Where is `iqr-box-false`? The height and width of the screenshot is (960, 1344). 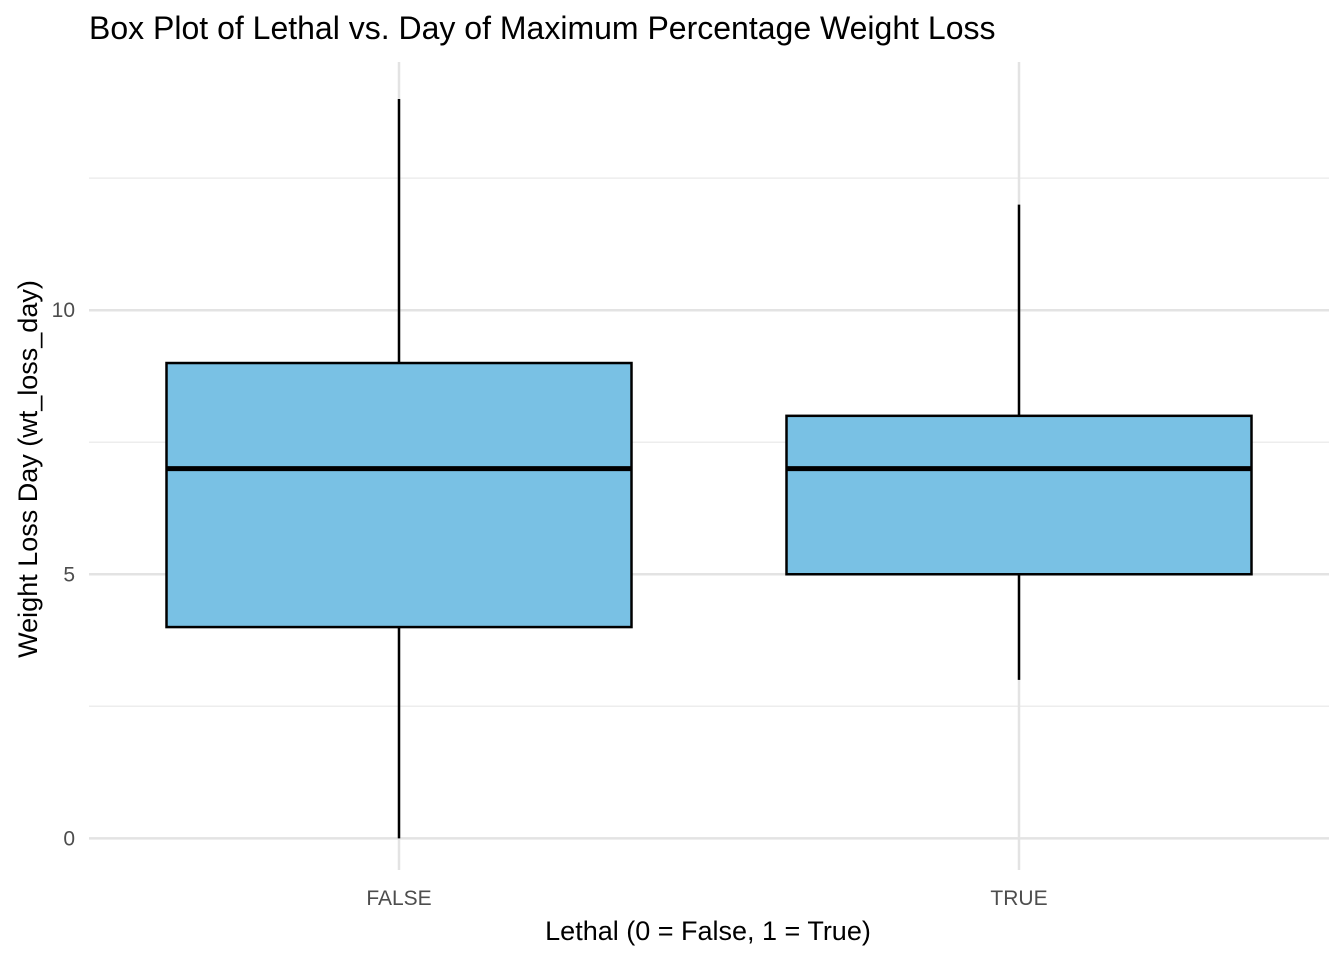 iqr-box-false is located at coordinates (399, 495).